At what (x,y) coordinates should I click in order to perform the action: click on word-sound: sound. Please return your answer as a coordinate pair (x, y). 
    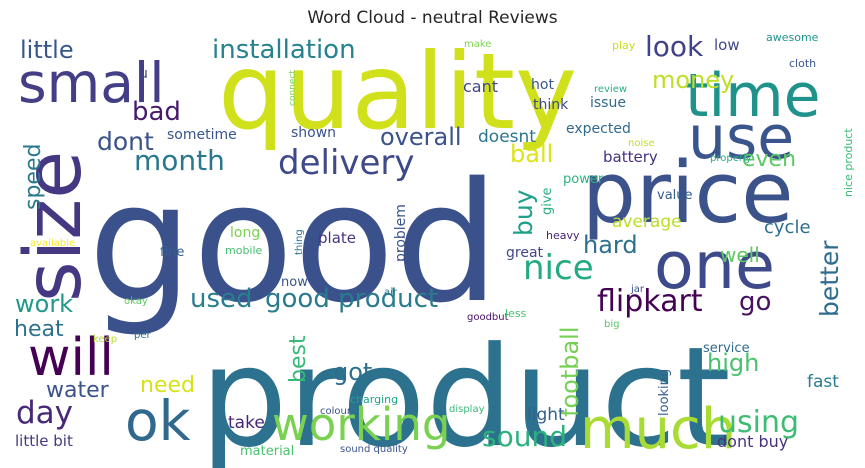
    Looking at the image, I should click on (524, 436).